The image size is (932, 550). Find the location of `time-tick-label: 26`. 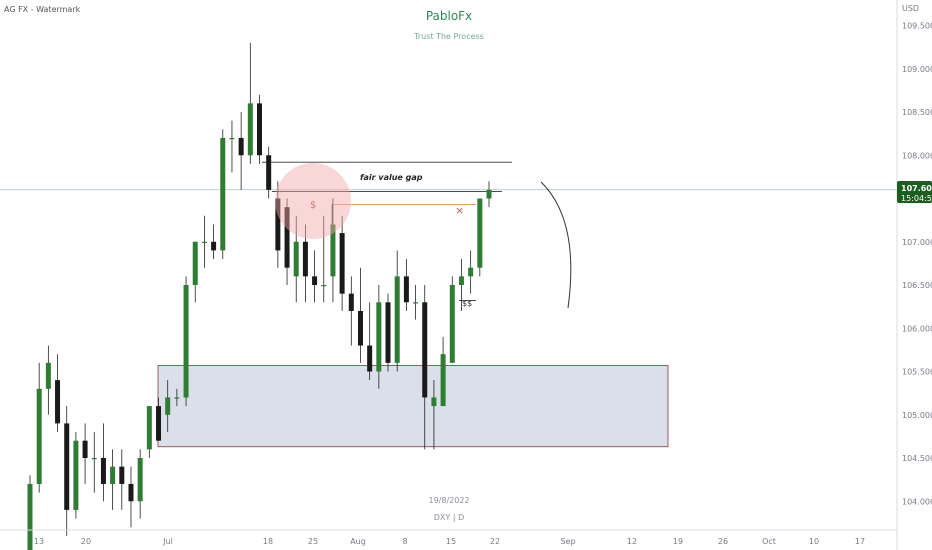

time-tick-label: 26 is located at coordinates (723, 541).